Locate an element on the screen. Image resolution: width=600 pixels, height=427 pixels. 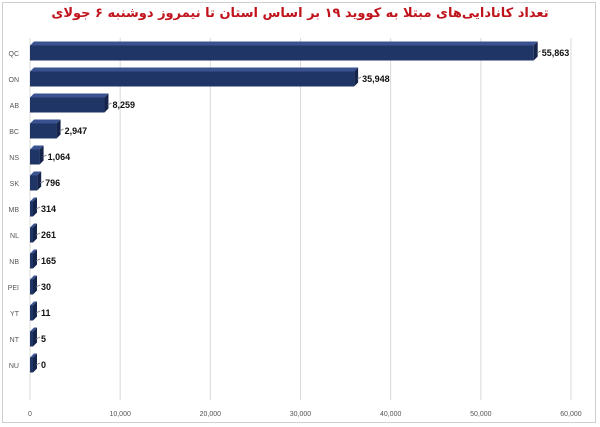
category-label: YT is located at coordinates (15, 314).